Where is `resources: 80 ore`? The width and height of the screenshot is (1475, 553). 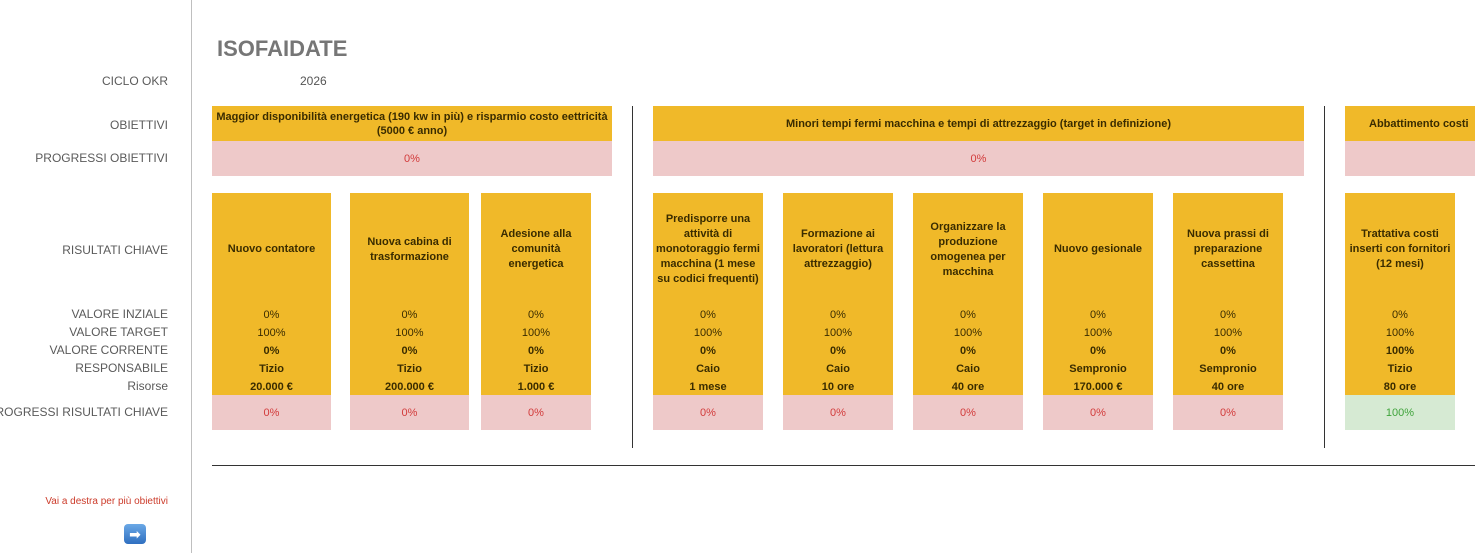 resources: 80 ore is located at coordinates (1400, 387).